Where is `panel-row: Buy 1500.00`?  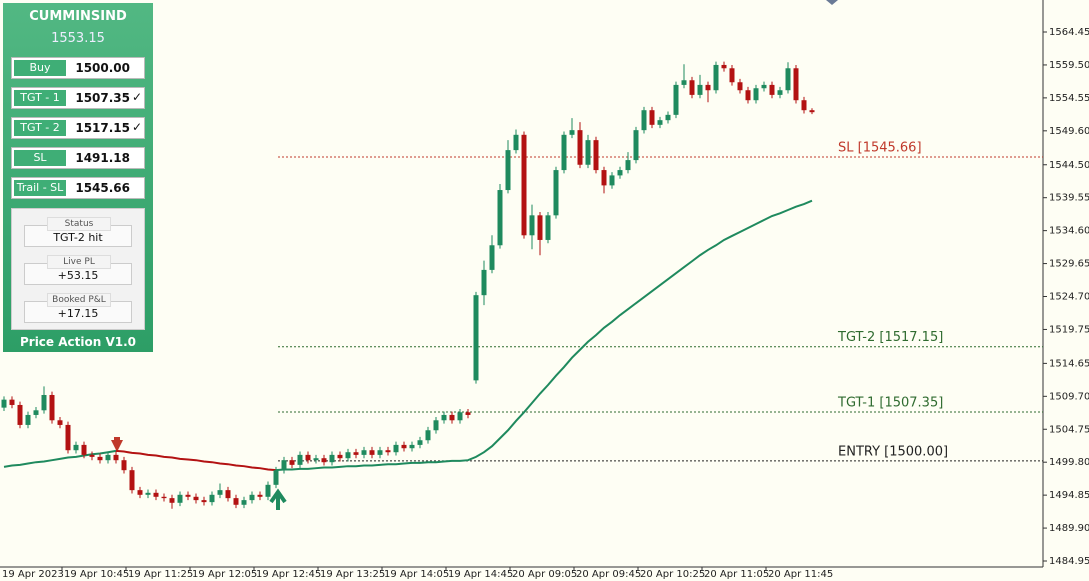
panel-row: Buy 1500.00 is located at coordinates (78, 68).